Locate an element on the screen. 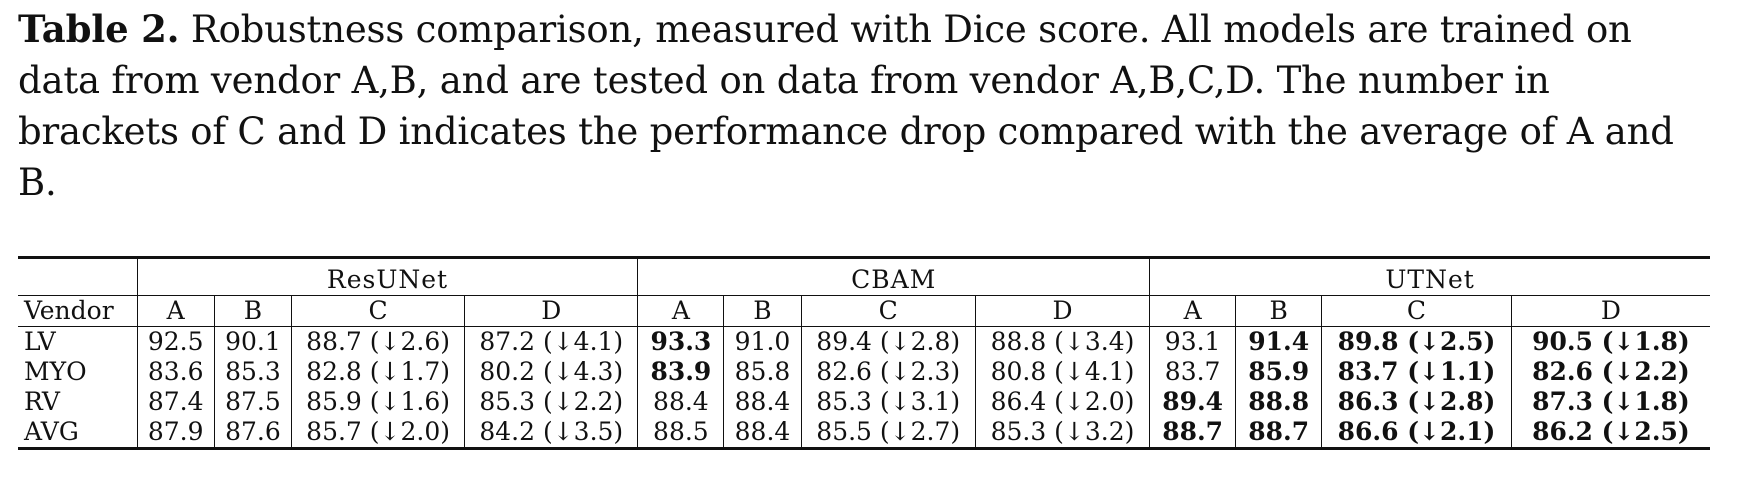  table-cell: 87.3 (↓1.8) is located at coordinates (1610, 402).